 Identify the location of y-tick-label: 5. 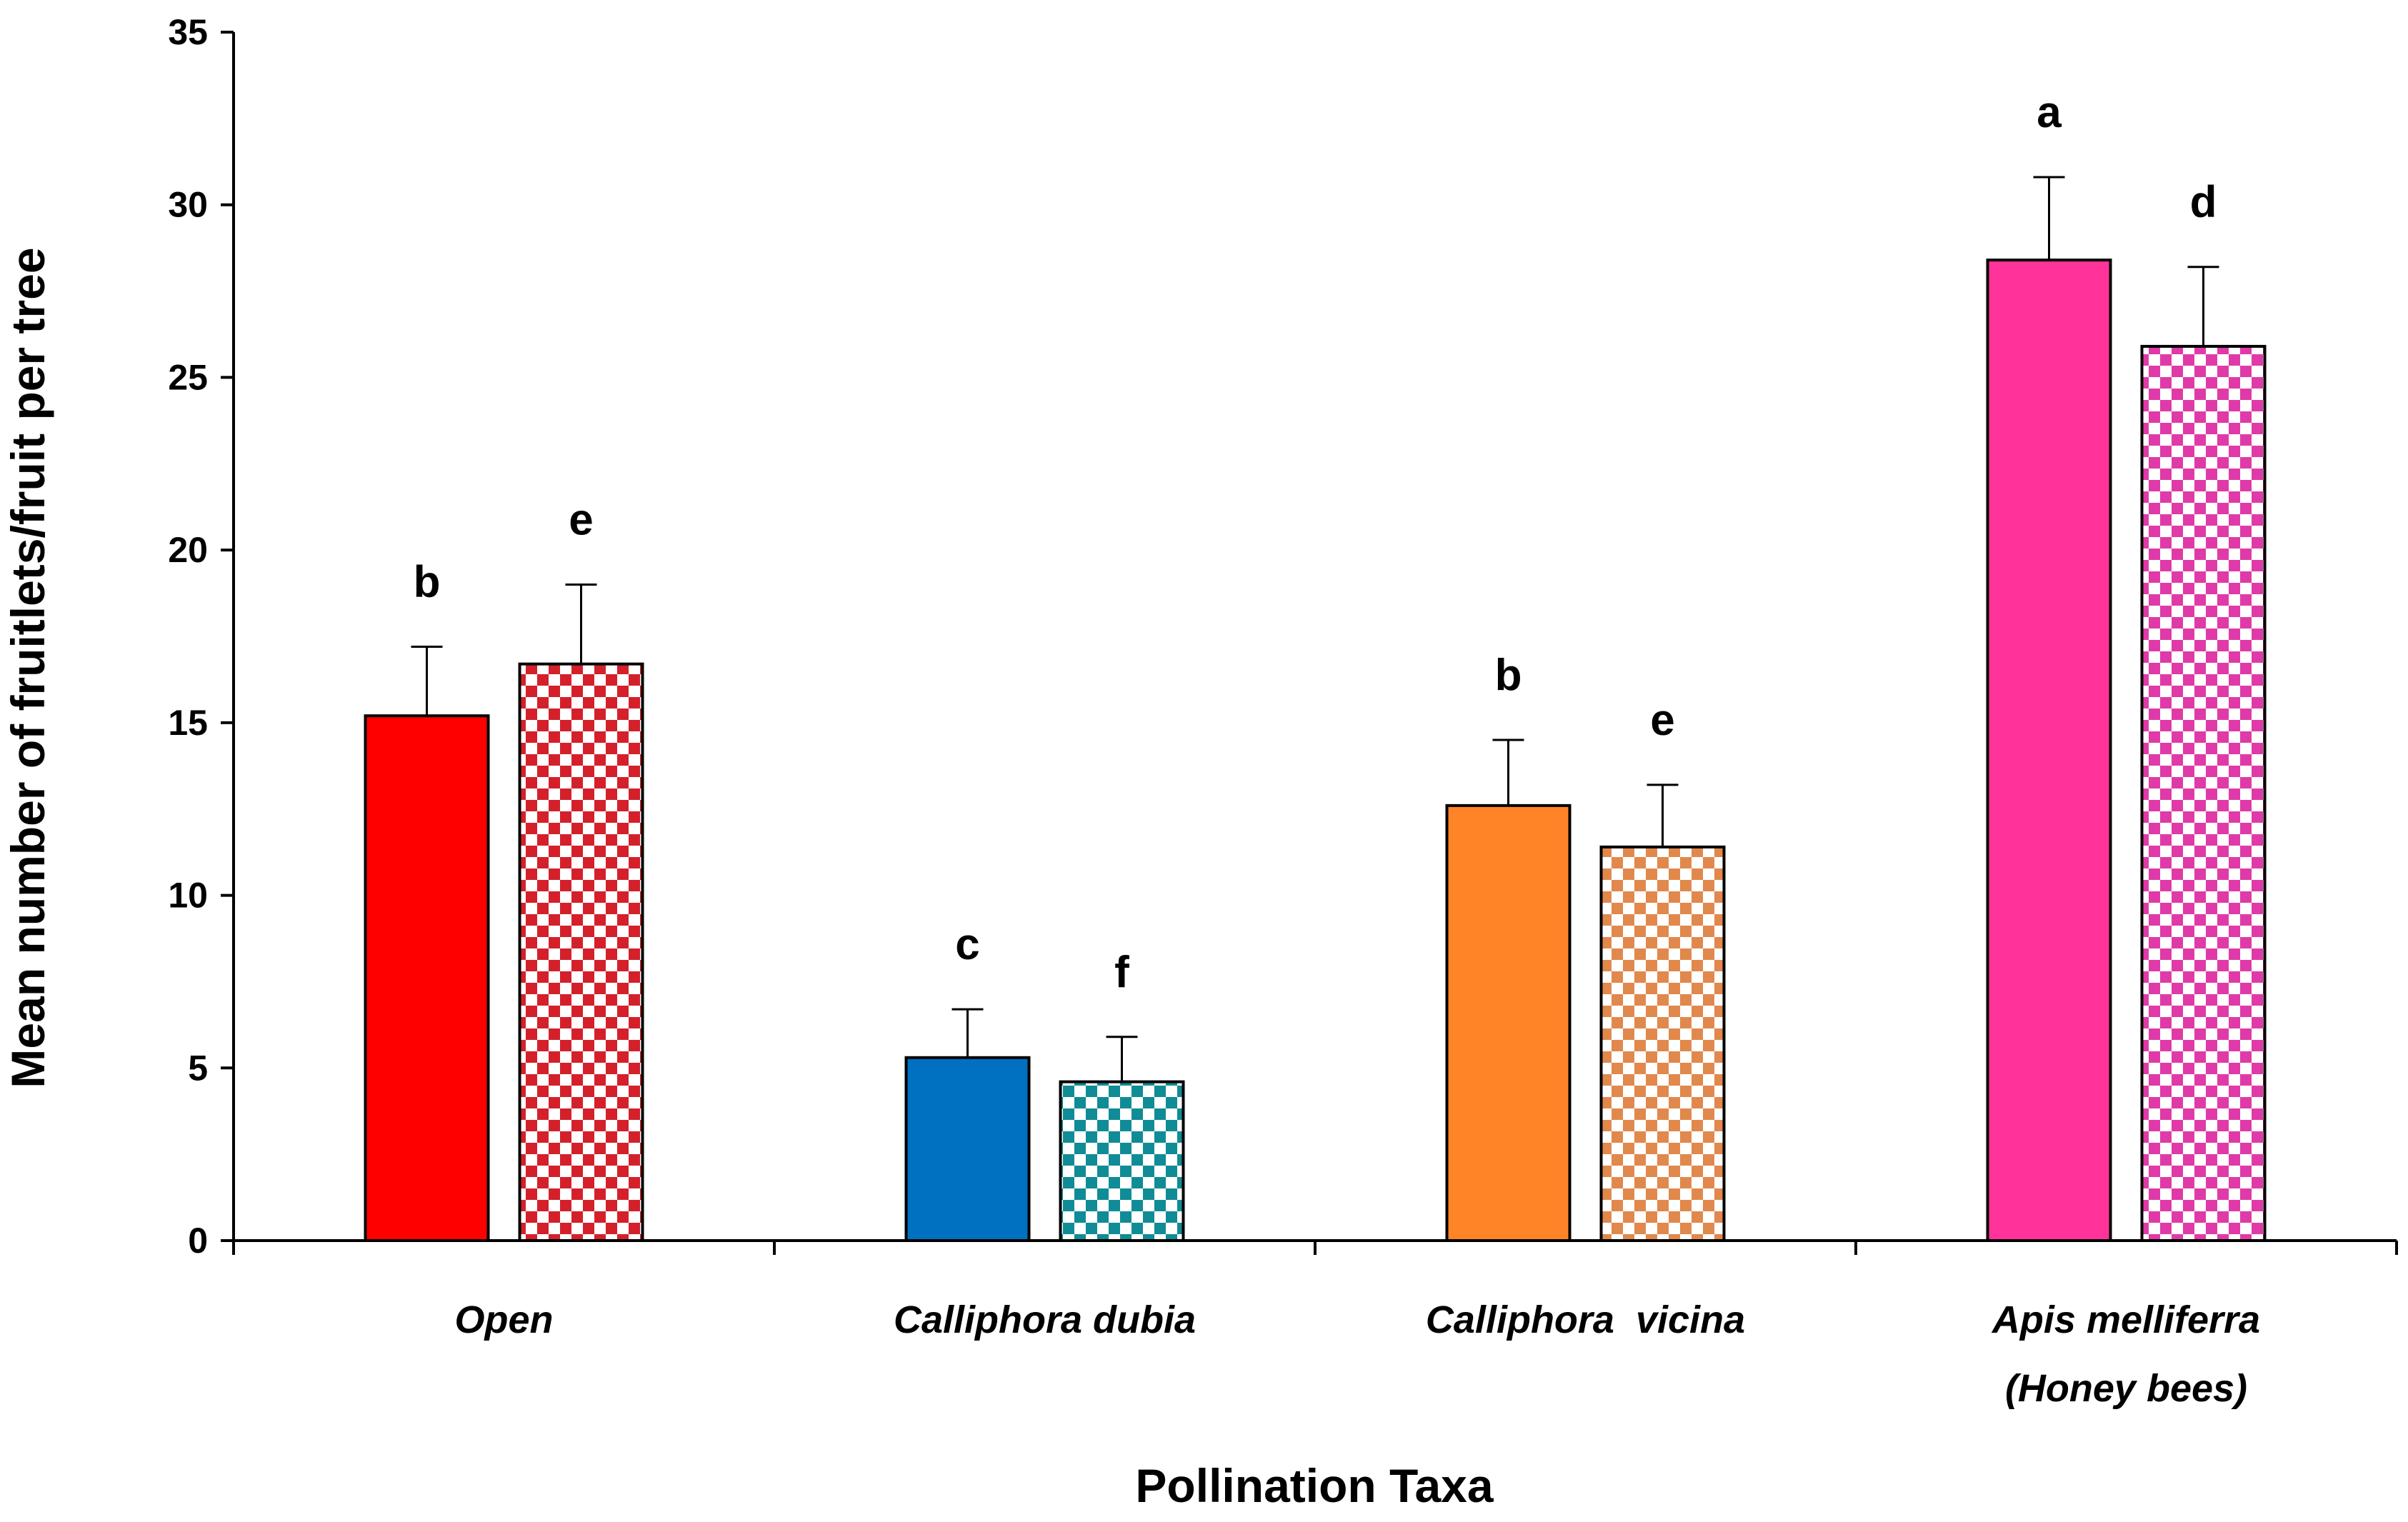
(198, 1068).